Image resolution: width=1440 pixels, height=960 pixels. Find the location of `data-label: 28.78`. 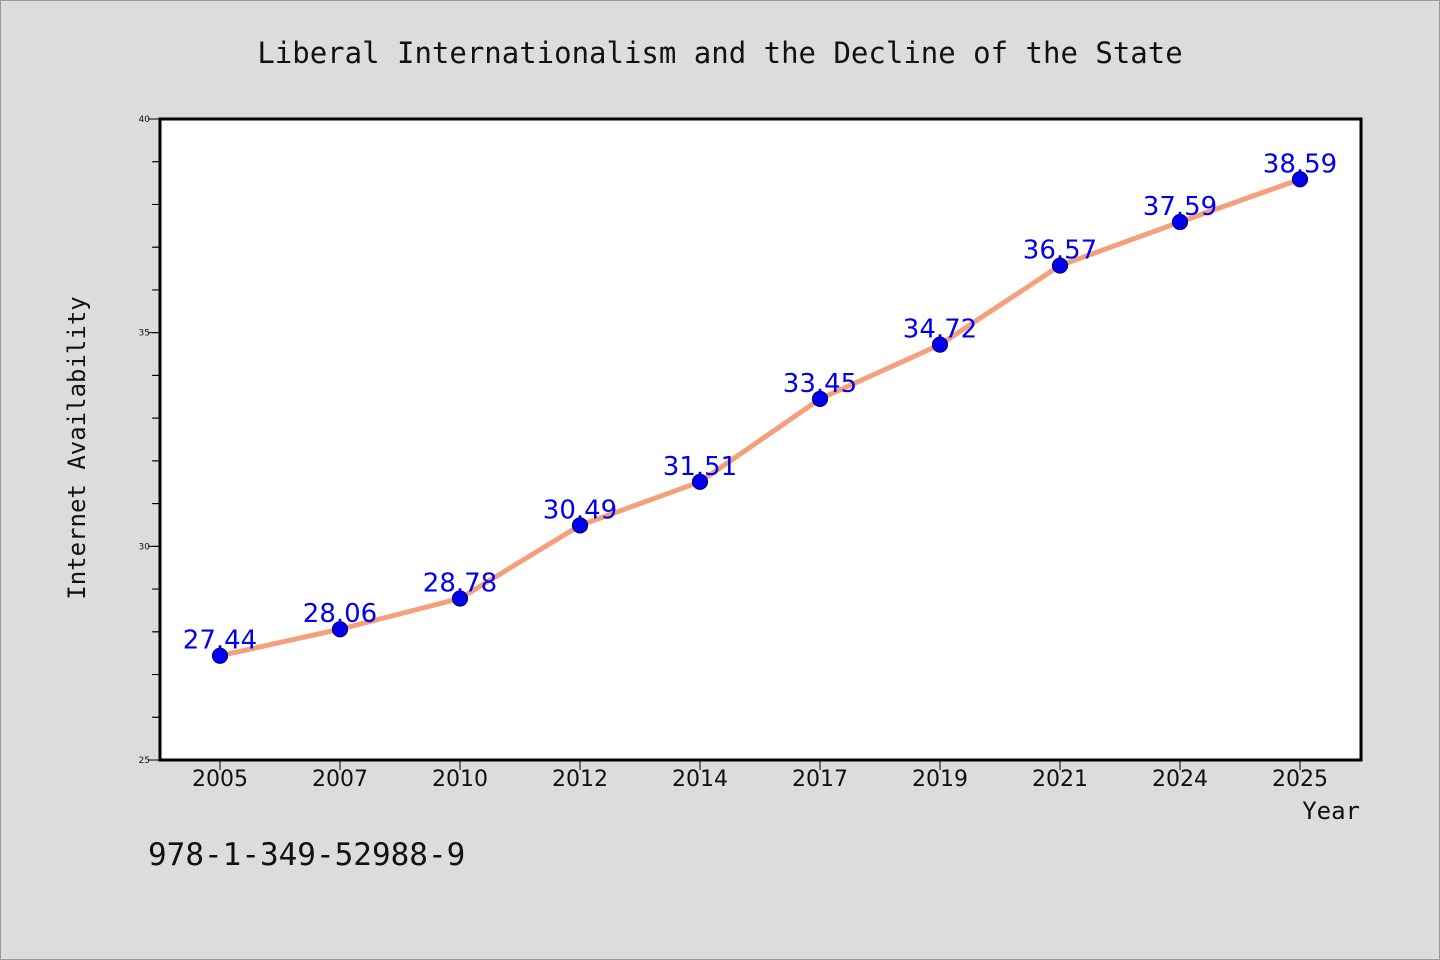

data-label: 28.78 is located at coordinates (460, 583).